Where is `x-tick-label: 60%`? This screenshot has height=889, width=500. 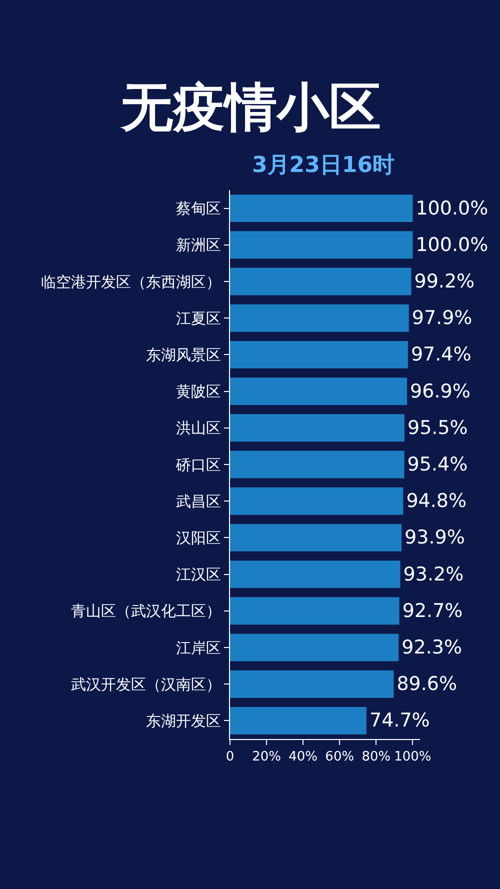 x-tick-label: 60% is located at coordinates (339, 757).